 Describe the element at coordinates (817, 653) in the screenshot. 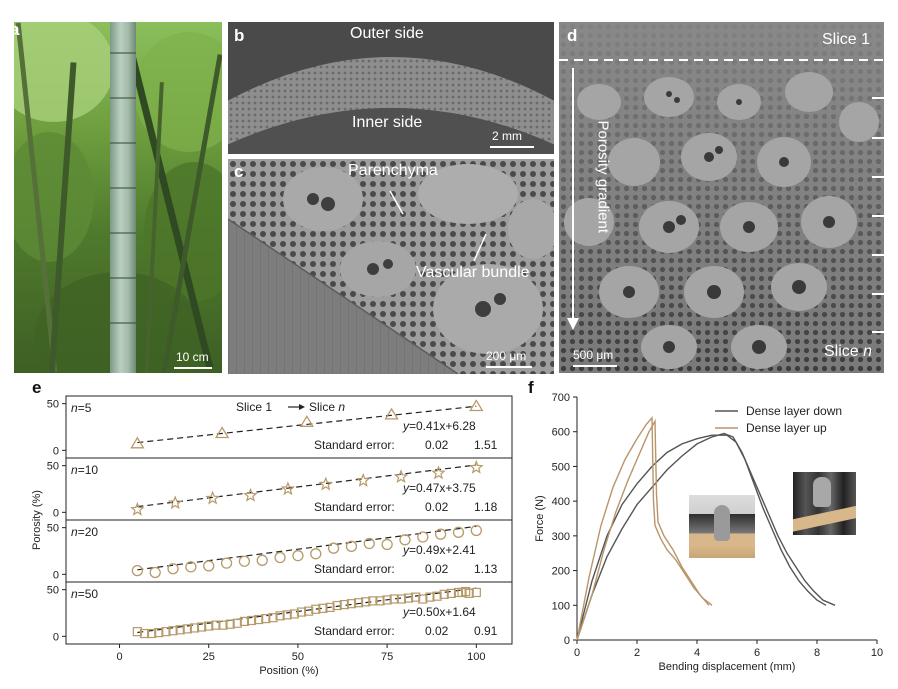

I see `x-tick-label: 8` at that location.